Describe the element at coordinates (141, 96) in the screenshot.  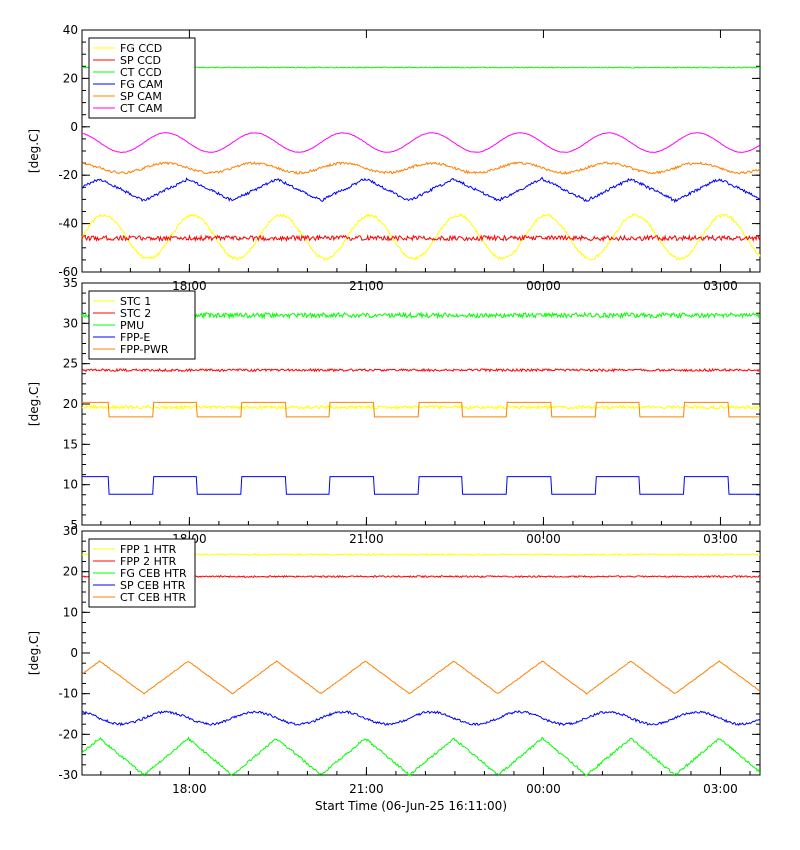
I see `legend-label: SP CAM` at that location.